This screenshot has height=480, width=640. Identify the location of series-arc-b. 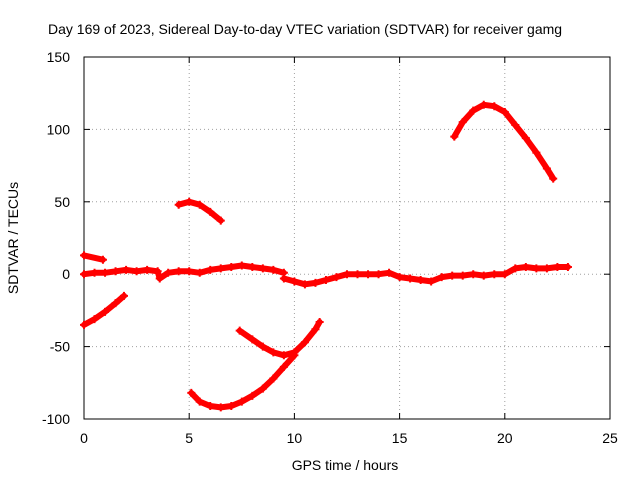
(104, 310).